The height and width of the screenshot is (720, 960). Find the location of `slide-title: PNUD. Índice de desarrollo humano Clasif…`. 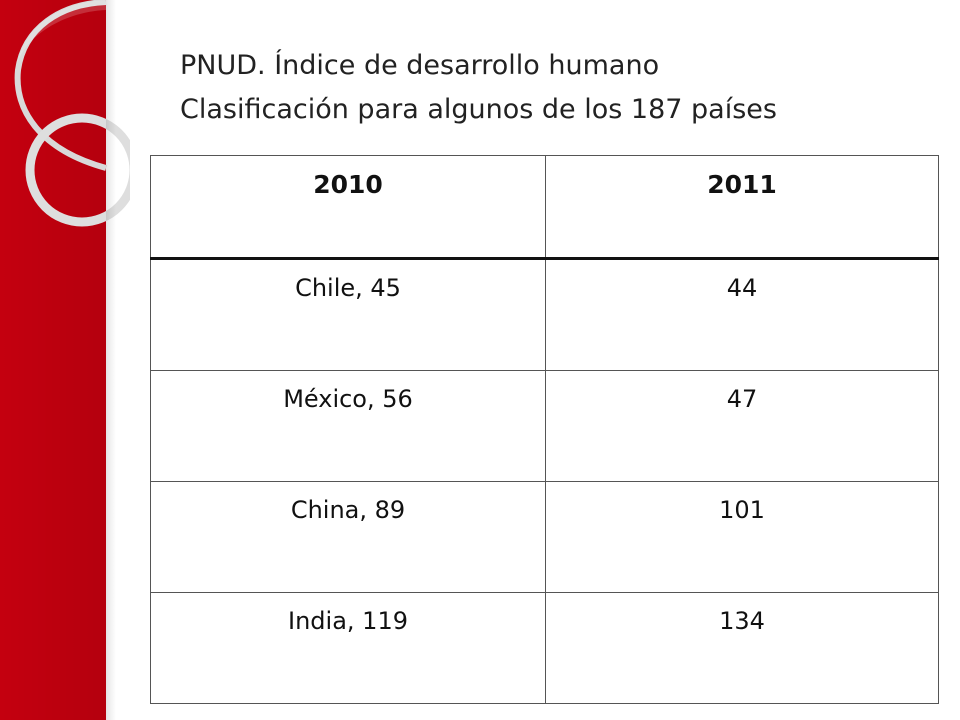

slide-title: PNUD. Índice de desarrollo humano Clasif… is located at coordinates (560, 88).